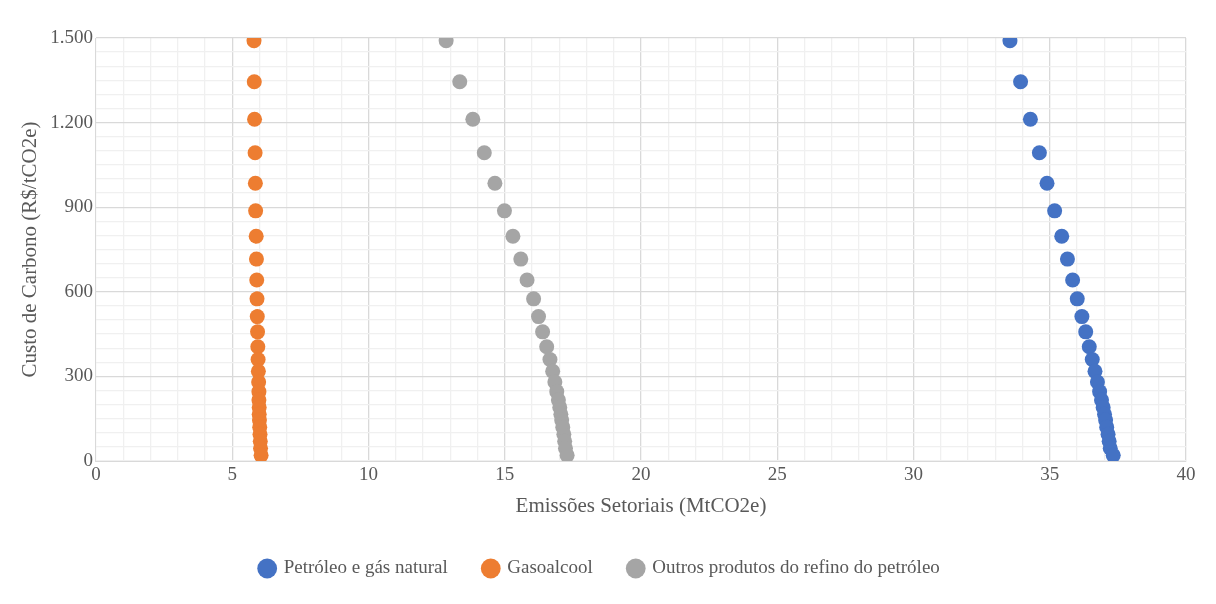  Describe the element at coordinates (78, 290) in the screenshot. I see `y-tick-label: 600` at that location.